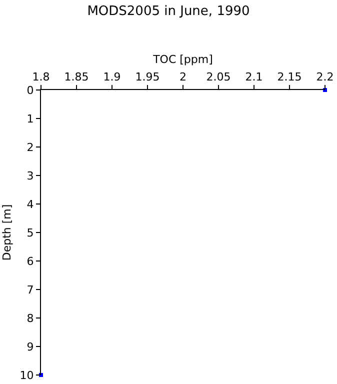 This screenshot has width=337, height=384. Describe the element at coordinates (30, 119) in the screenshot. I see `y-tick-label: 1` at that location.